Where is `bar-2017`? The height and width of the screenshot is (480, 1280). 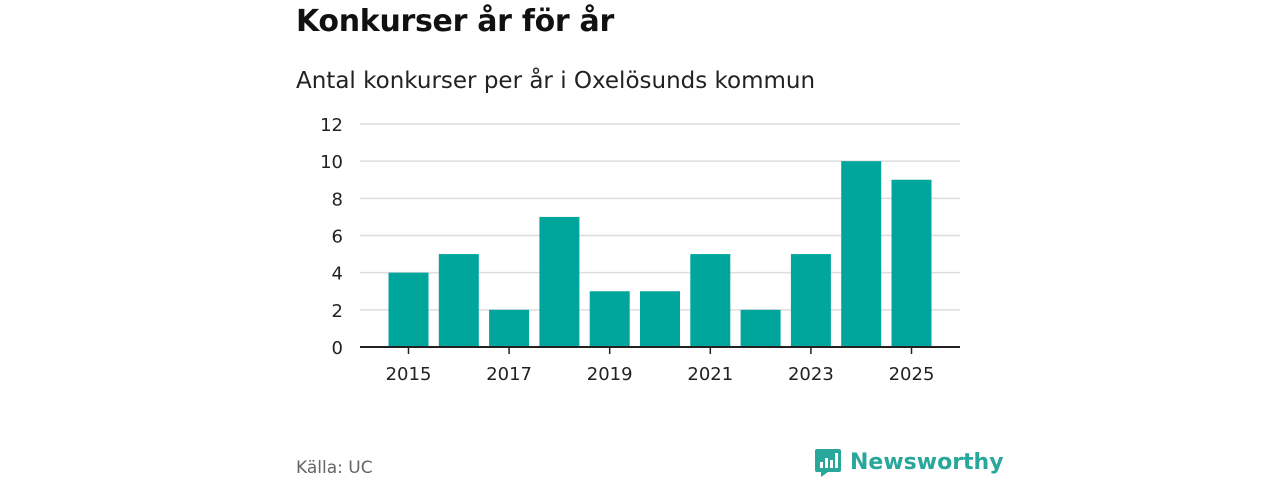 bar-2017 is located at coordinates (509, 328).